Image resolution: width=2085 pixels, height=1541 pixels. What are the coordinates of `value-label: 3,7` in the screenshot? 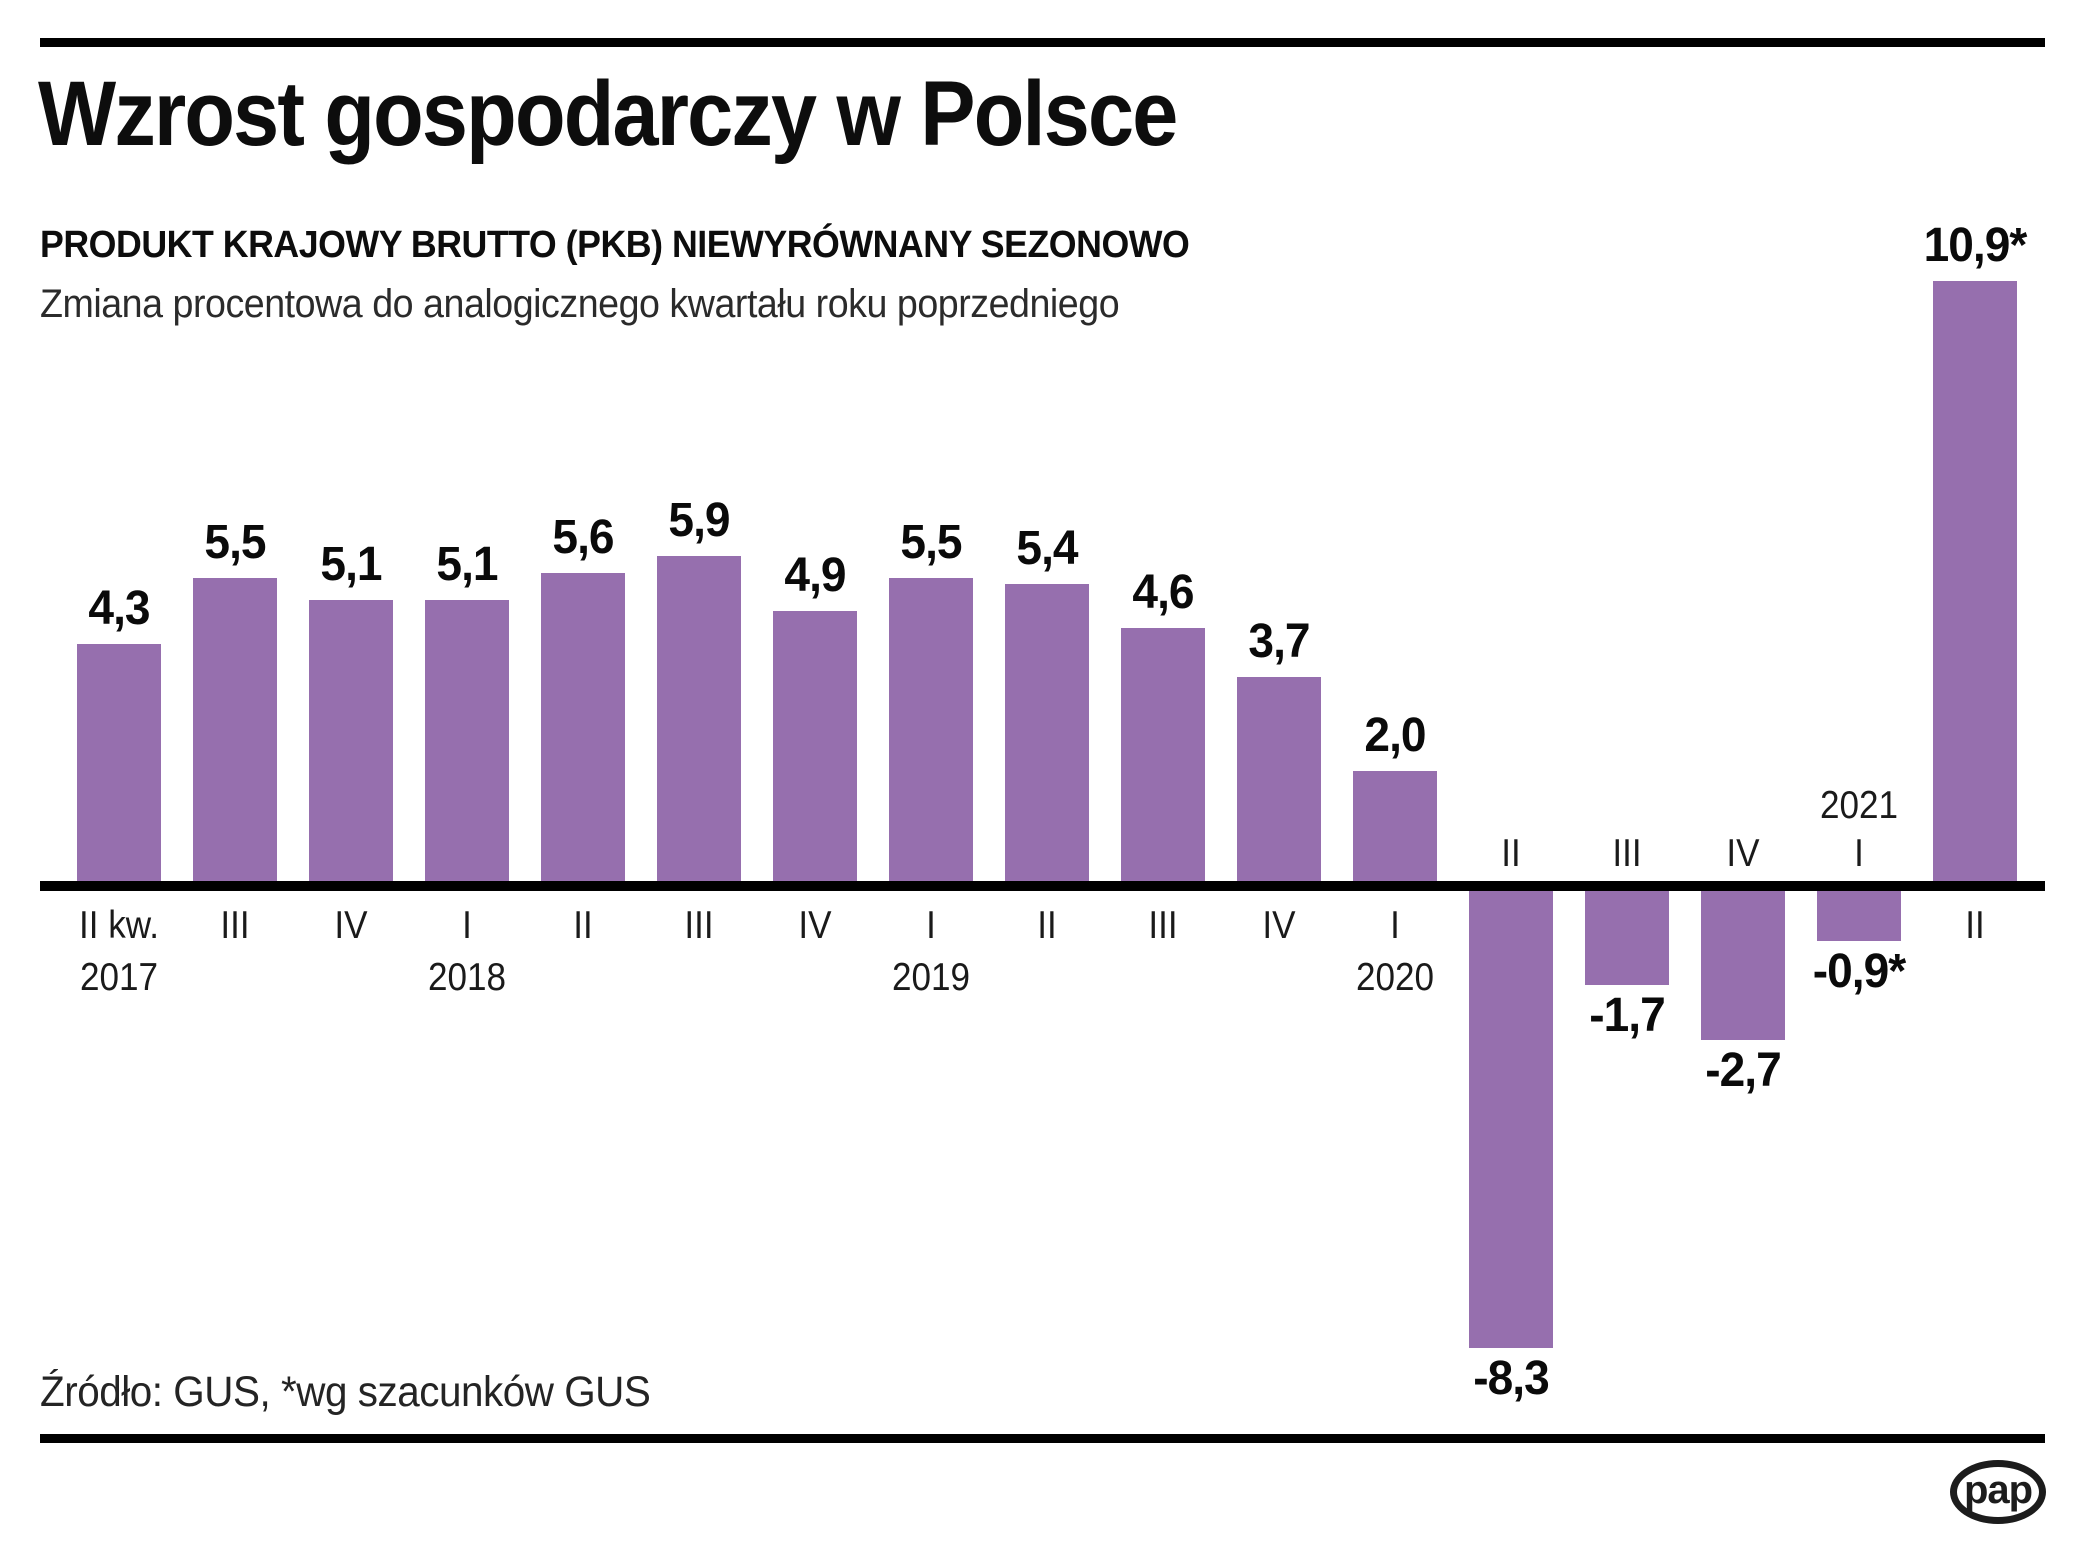 It's located at (1279, 641).